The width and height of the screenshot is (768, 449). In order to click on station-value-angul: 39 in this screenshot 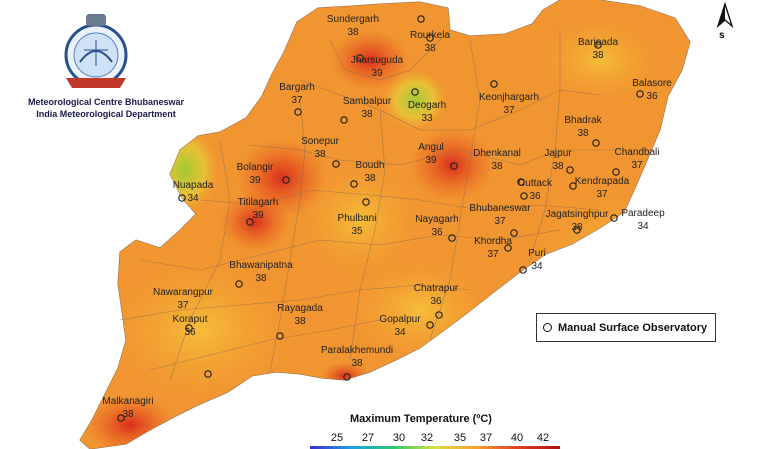, I will do `click(431, 160)`.